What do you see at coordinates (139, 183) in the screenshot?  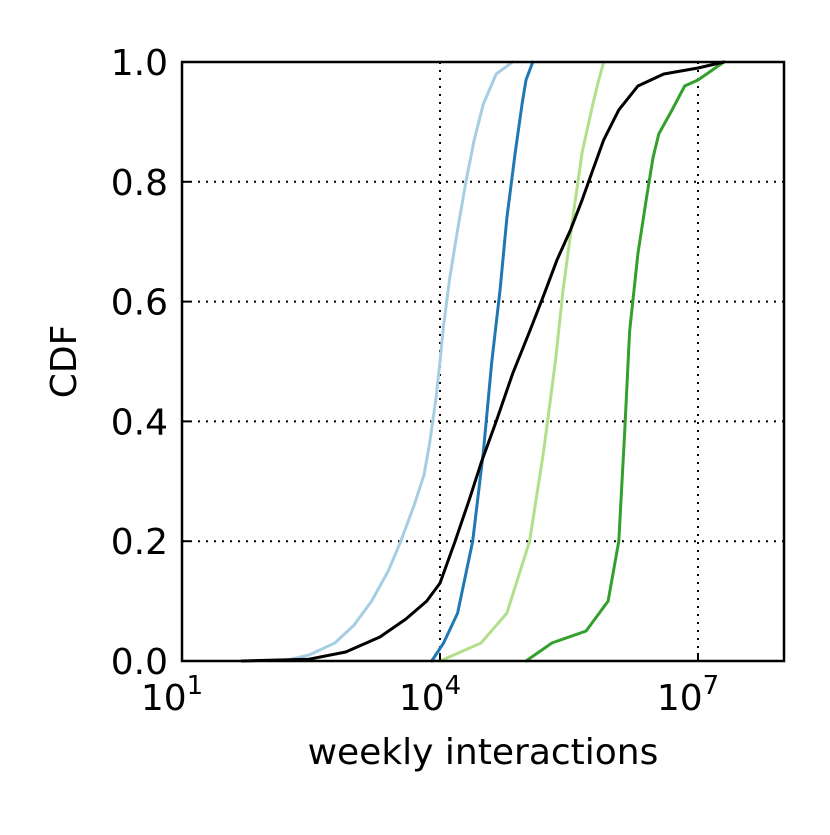 I see `y-tick-label: 0.8` at bounding box center [139, 183].